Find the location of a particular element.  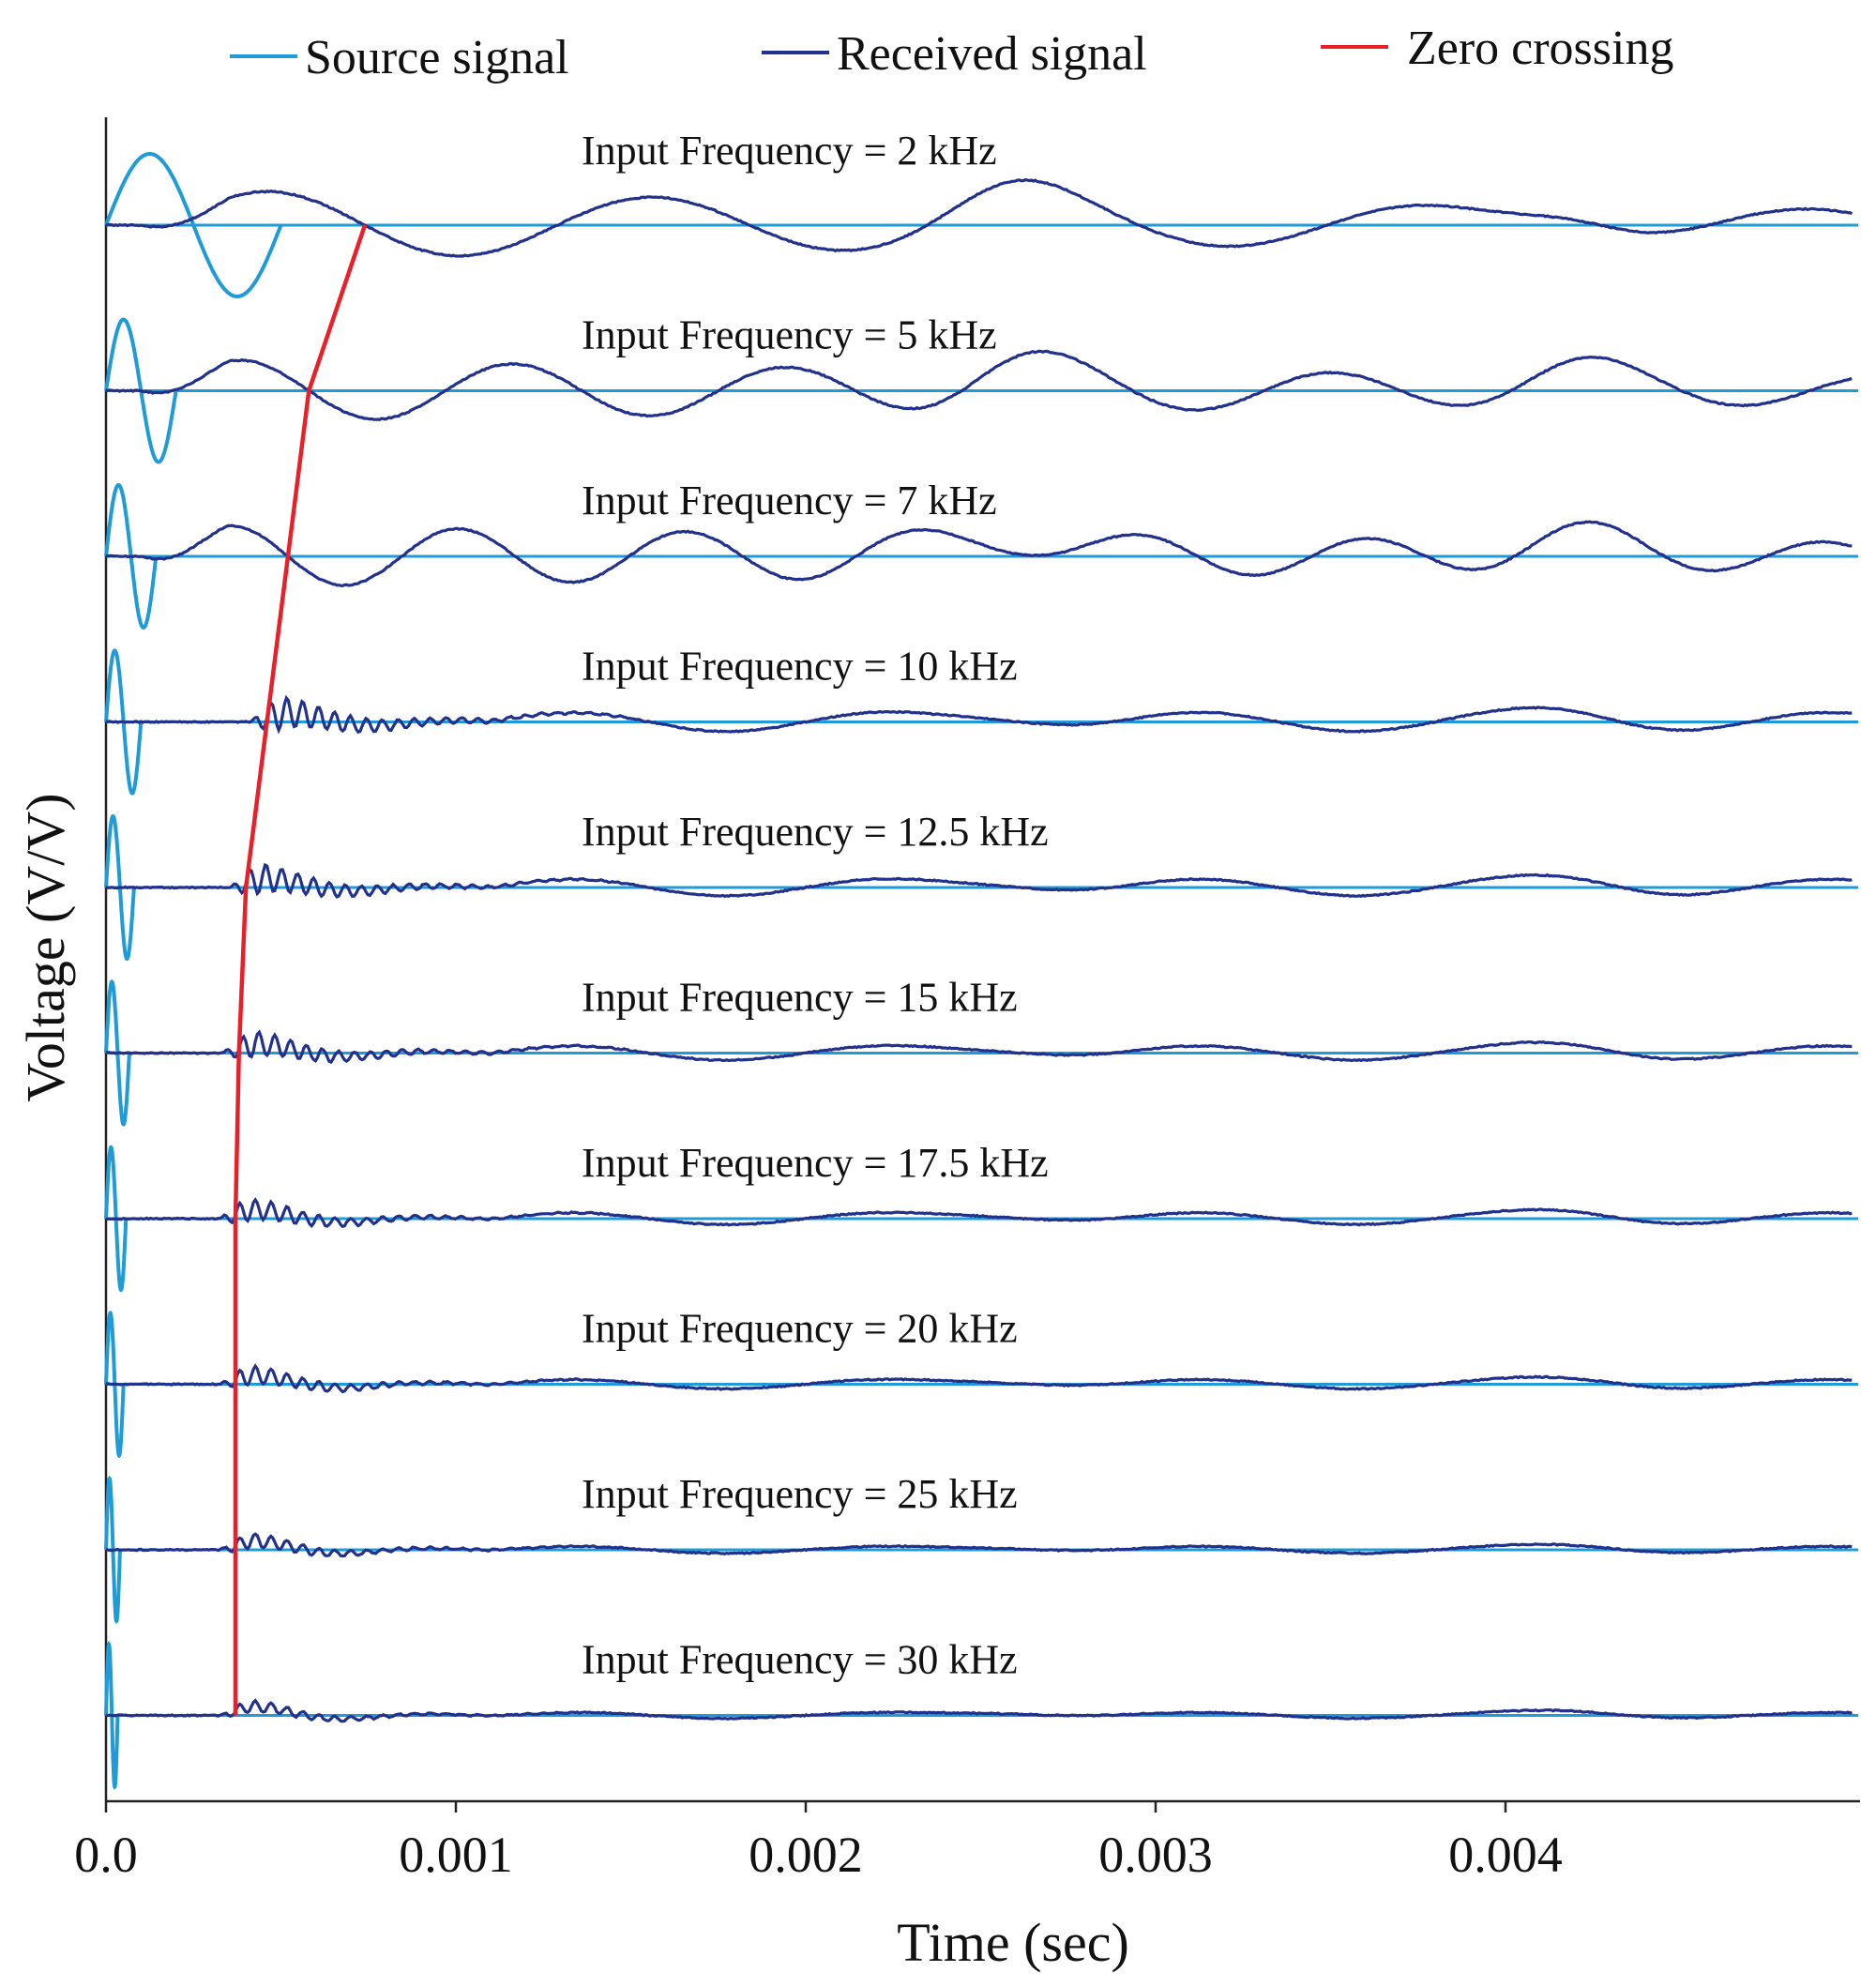

zero-crossing-line is located at coordinates (300, 971).